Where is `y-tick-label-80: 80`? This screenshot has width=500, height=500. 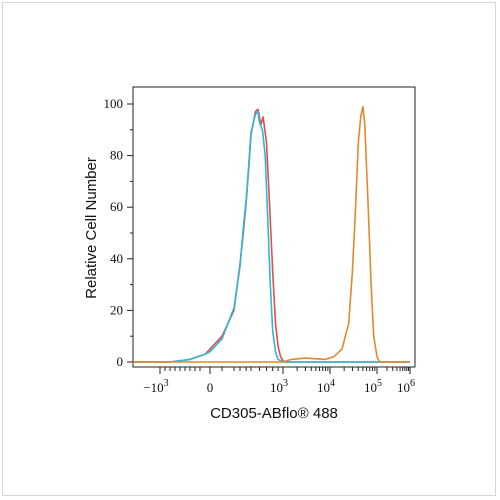
y-tick-label-80: 80 is located at coordinates (116, 155).